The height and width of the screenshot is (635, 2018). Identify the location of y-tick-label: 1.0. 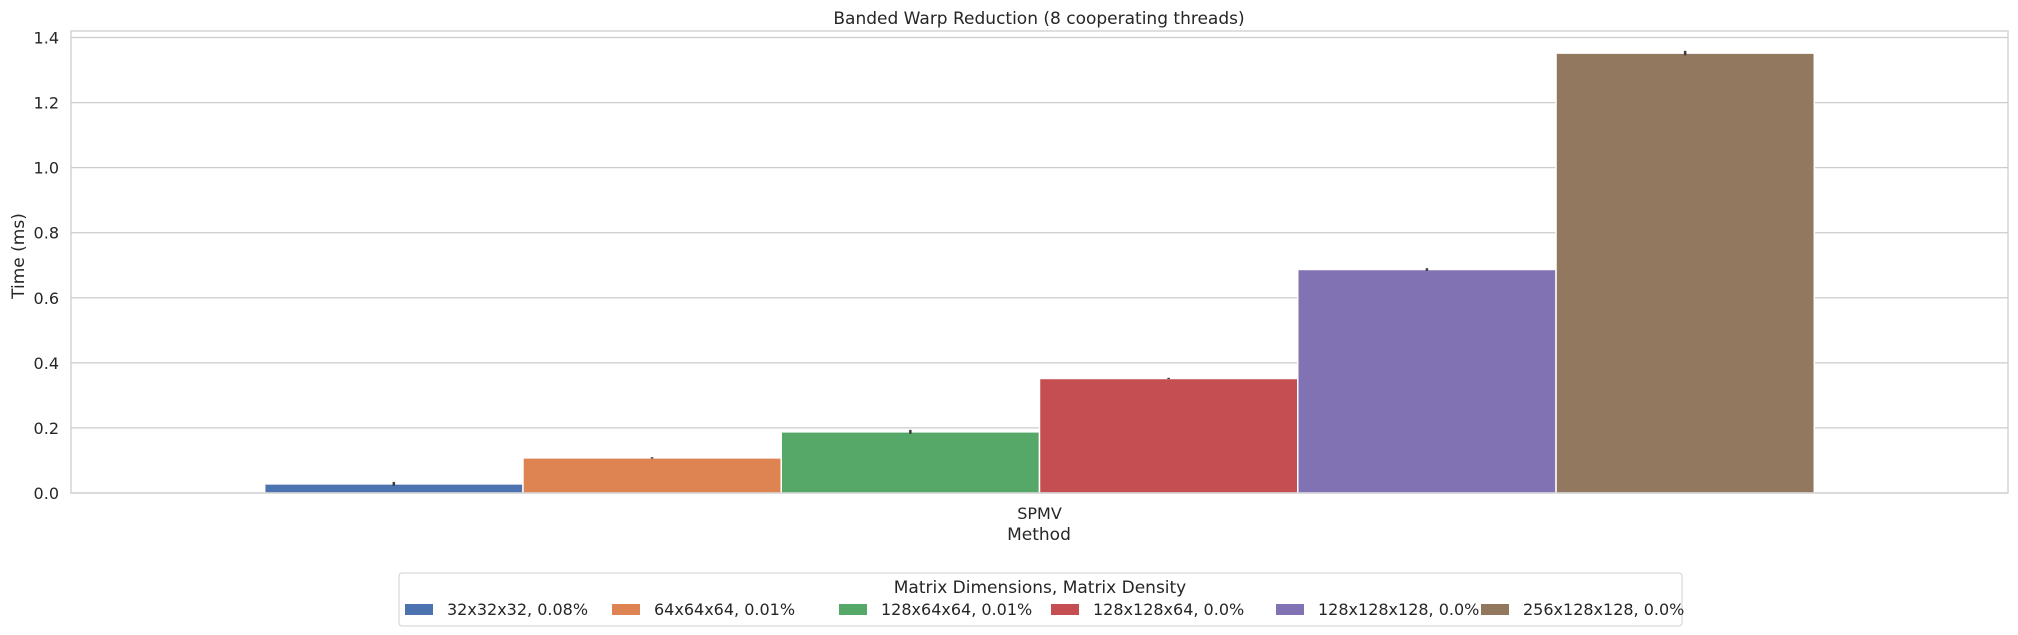
(46, 168).